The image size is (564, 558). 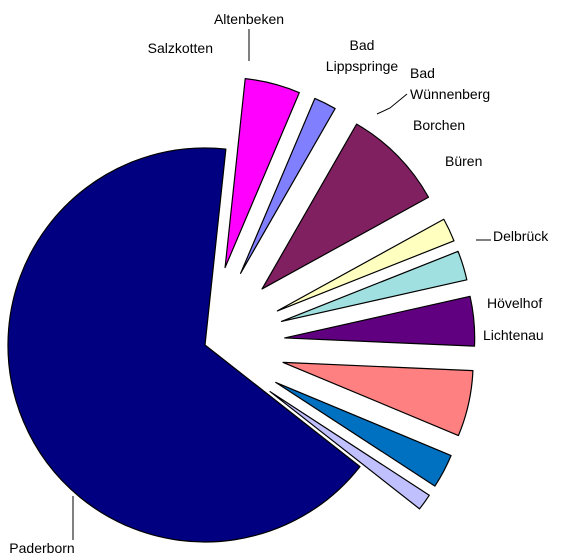 What do you see at coordinates (249, 19) in the screenshot?
I see `slice-label-altenbeken: Altenbeken` at bounding box center [249, 19].